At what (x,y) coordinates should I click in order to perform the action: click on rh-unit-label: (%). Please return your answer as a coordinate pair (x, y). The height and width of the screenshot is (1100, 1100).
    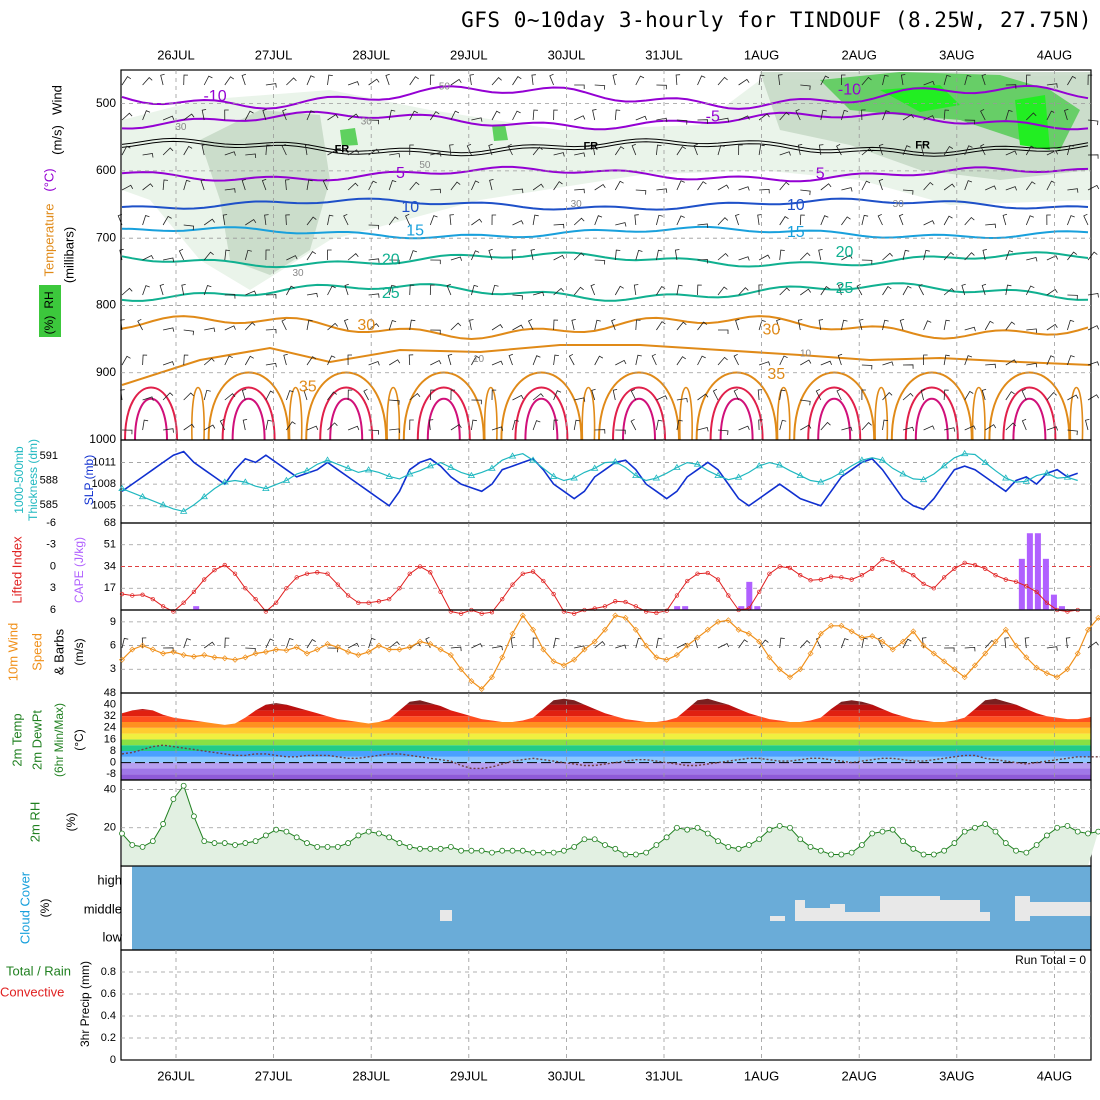
    Looking at the image, I should click on (49, 325).